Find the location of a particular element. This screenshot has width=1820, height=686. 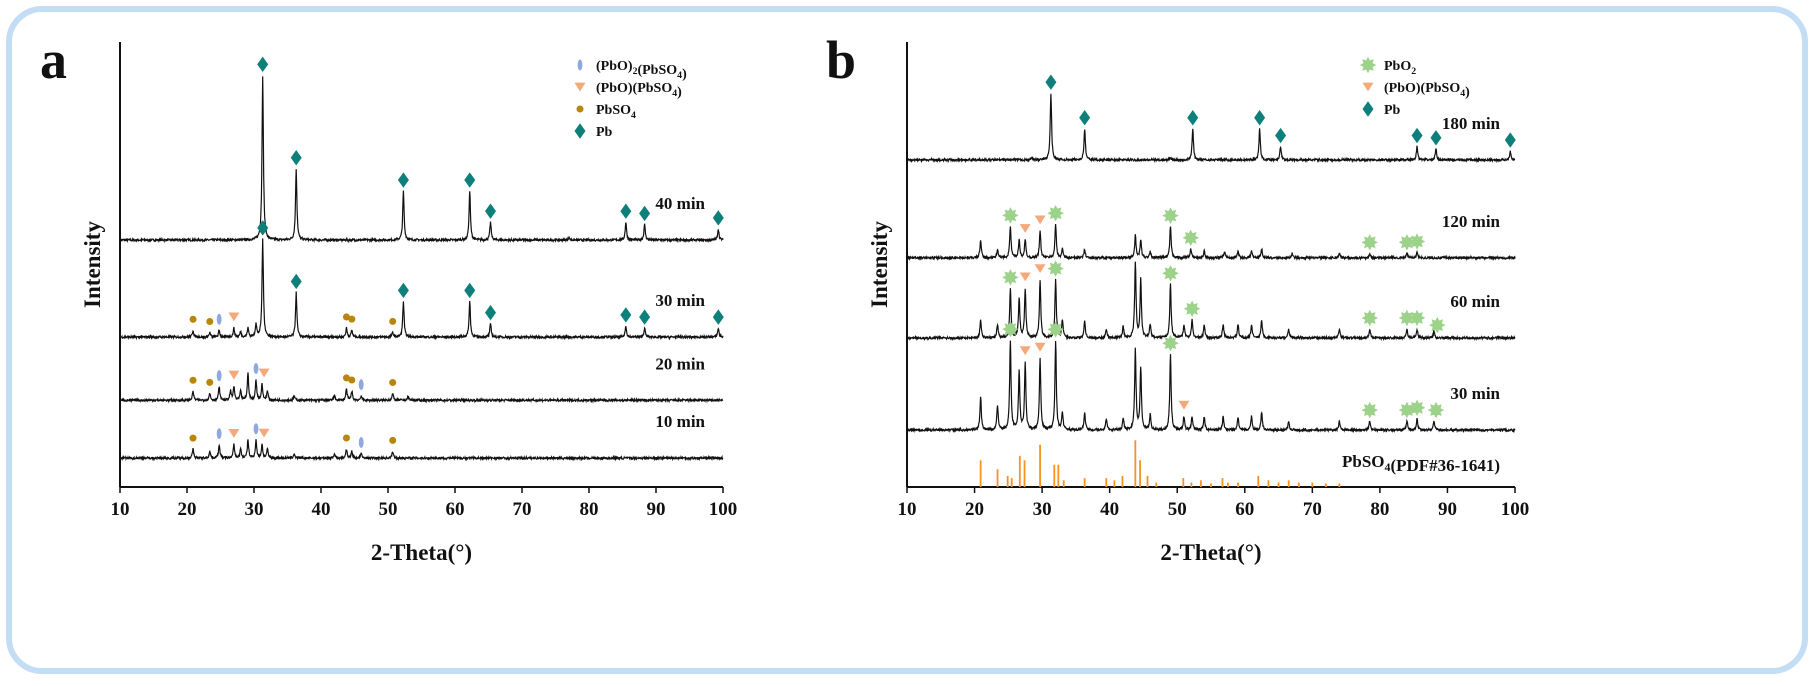

pattern-120-min: 120 min is located at coordinates (1211, 233).